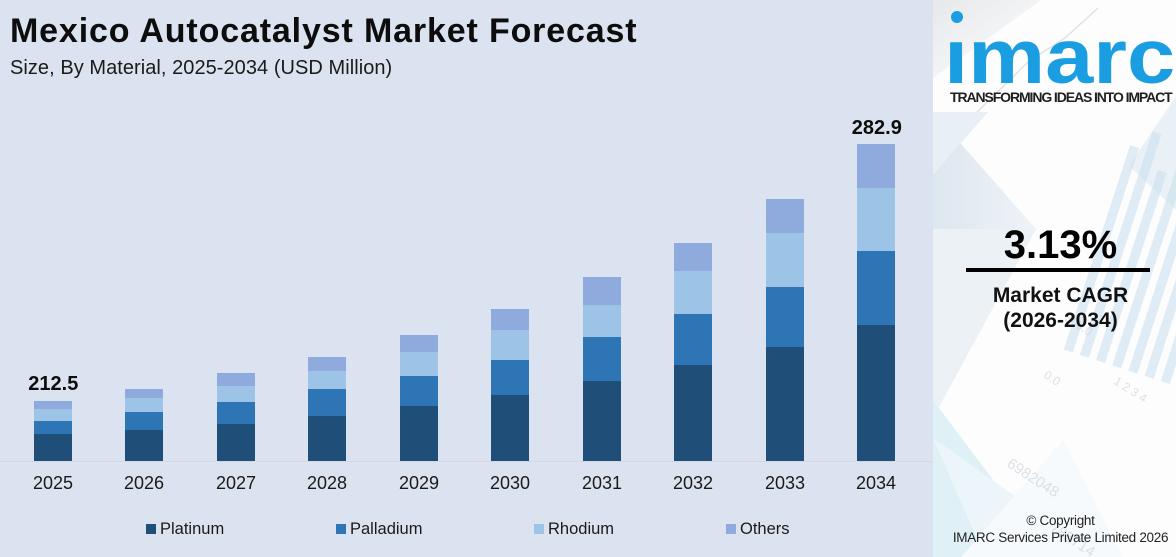 This screenshot has width=1176, height=557. What do you see at coordinates (1130, 390) in the screenshot?
I see `svg-text: 1 2 3 4` at bounding box center [1130, 390].